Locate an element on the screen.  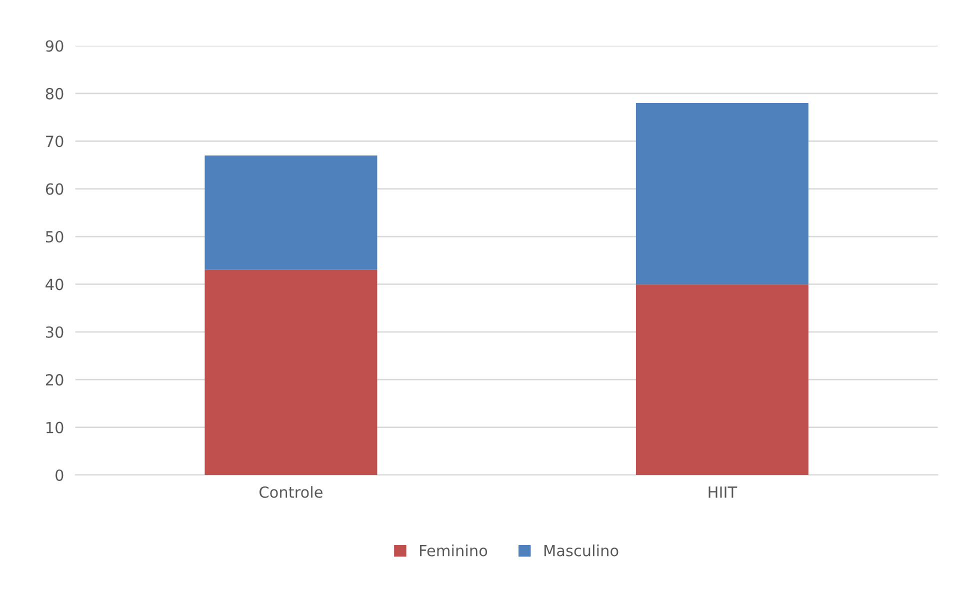
y-tick-label: 90 is located at coordinates (55, 46).